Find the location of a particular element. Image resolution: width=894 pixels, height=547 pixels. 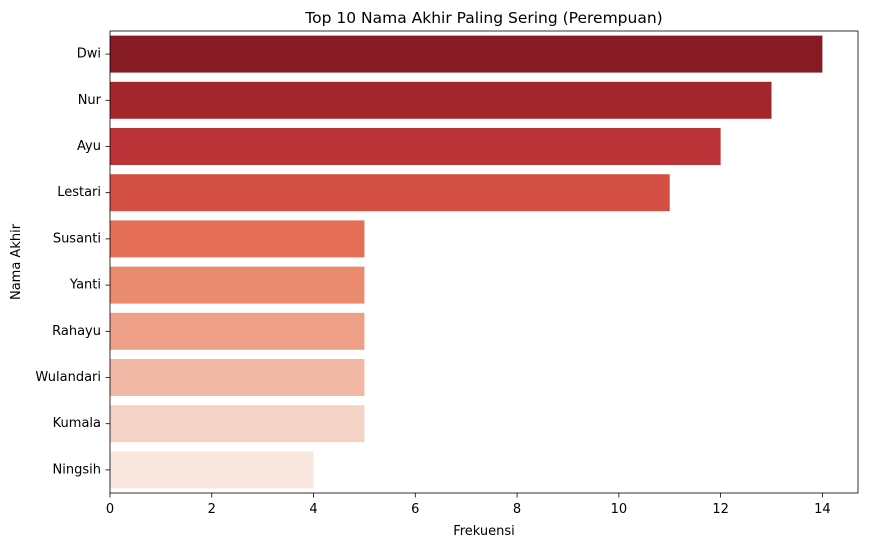

x-tick-label: 14 is located at coordinates (822, 509).